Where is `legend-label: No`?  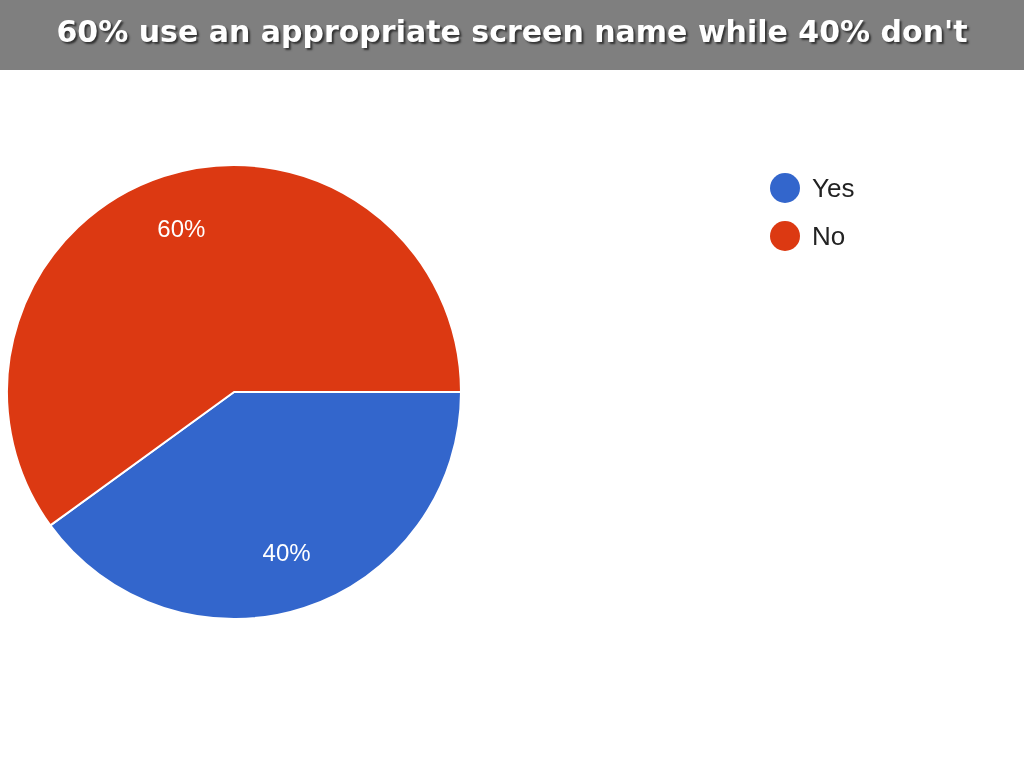 legend-label: No is located at coordinates (829, 236).